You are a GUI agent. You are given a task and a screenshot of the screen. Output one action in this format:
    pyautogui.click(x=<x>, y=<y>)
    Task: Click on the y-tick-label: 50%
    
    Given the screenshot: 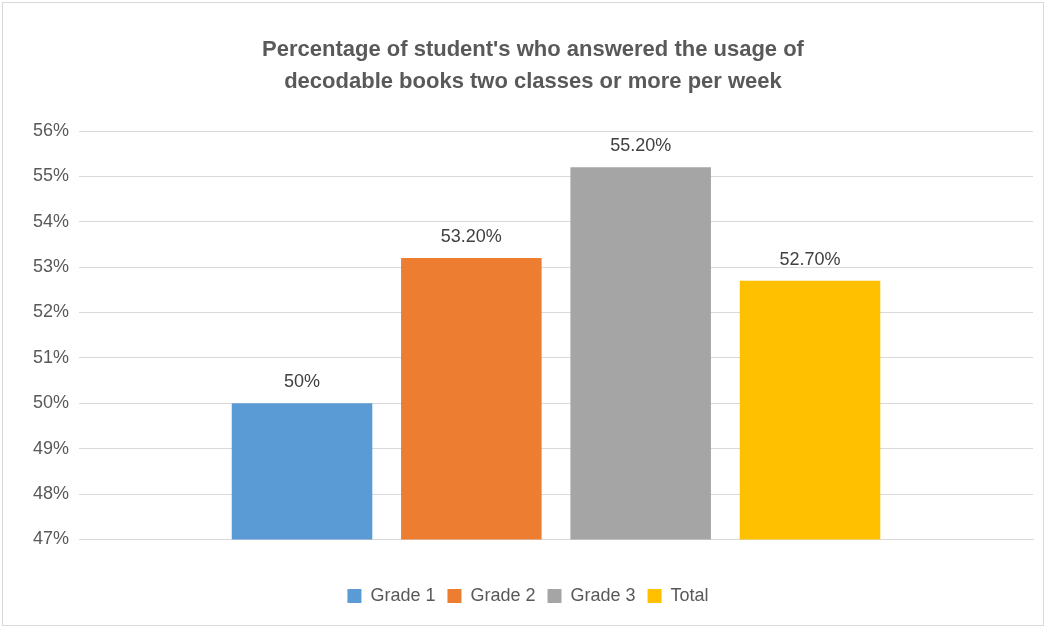 What is the action you would take?
    pyautogui.click(x=51, y=402)
    